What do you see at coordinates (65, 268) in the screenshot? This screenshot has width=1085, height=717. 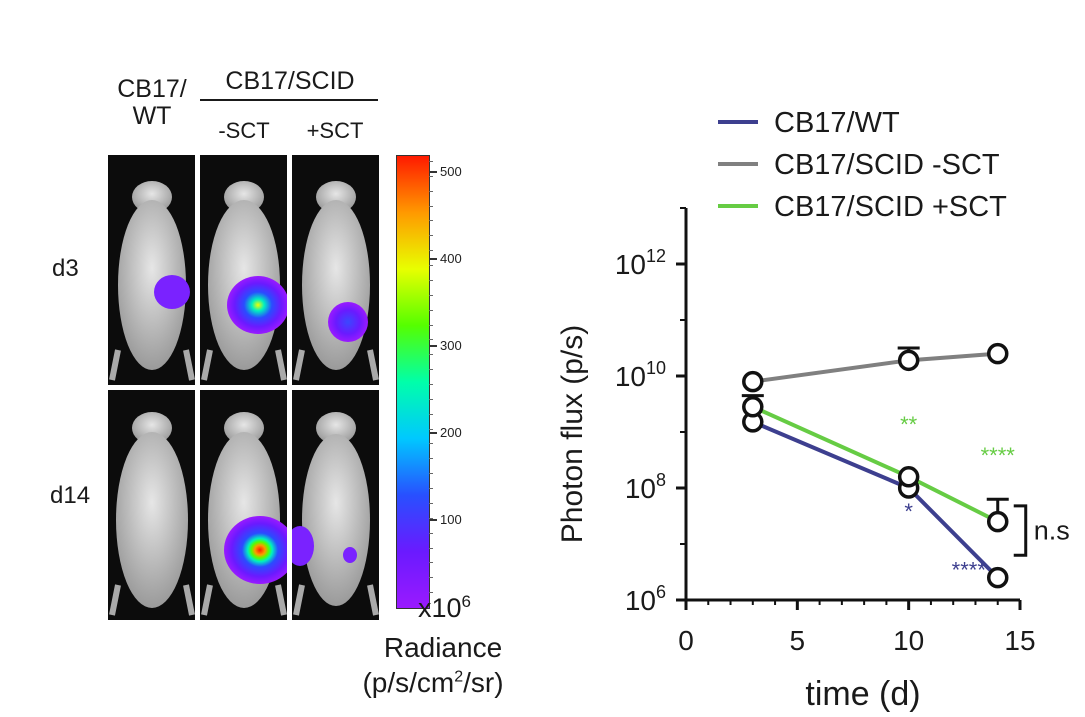 I see `row-label-d3: d3` at bounding box center [65, 268].